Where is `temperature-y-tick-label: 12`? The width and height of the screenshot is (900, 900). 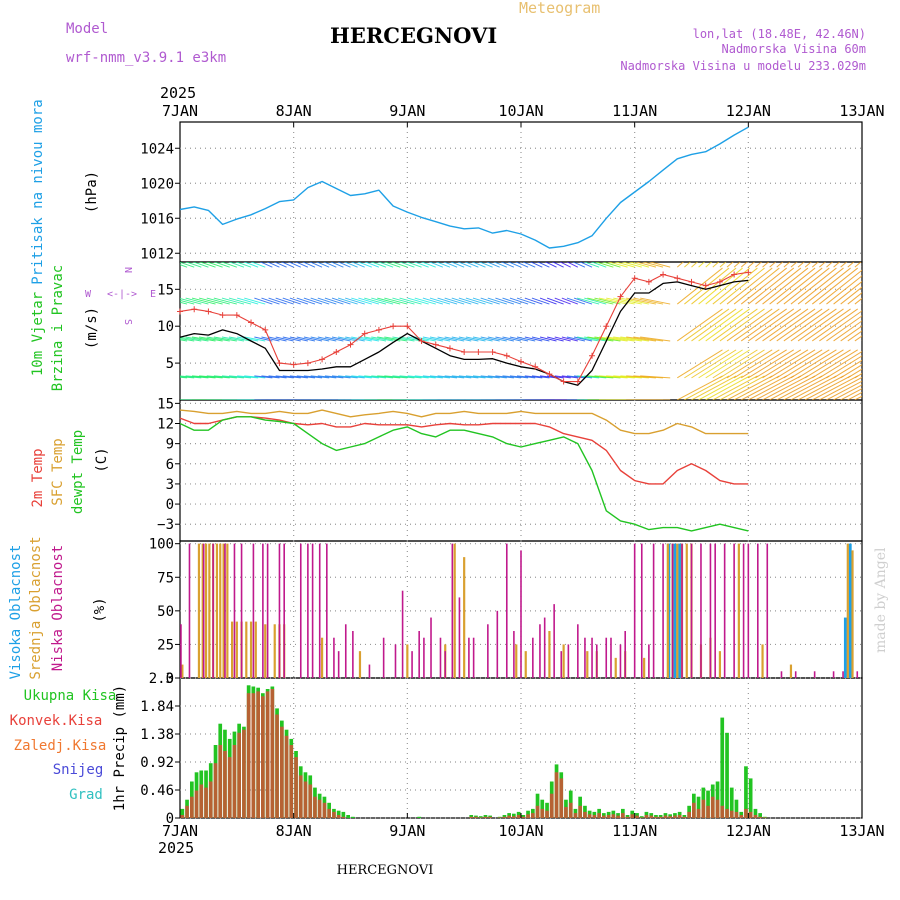 temperature-y-tick-label: 12 is located at coordinates (165, 425).